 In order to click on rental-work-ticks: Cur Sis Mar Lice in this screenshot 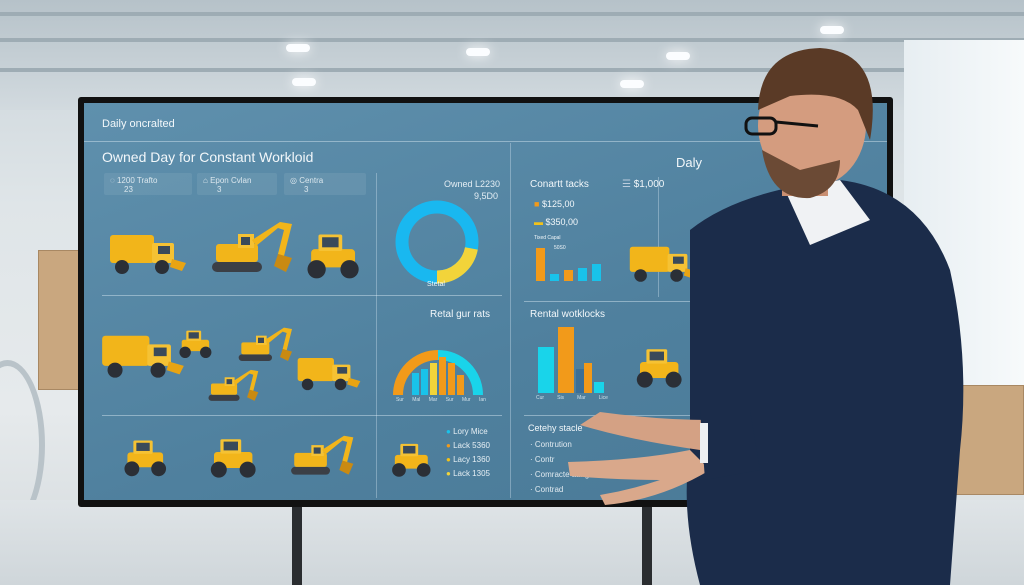, I will do `click(572, 398)`.